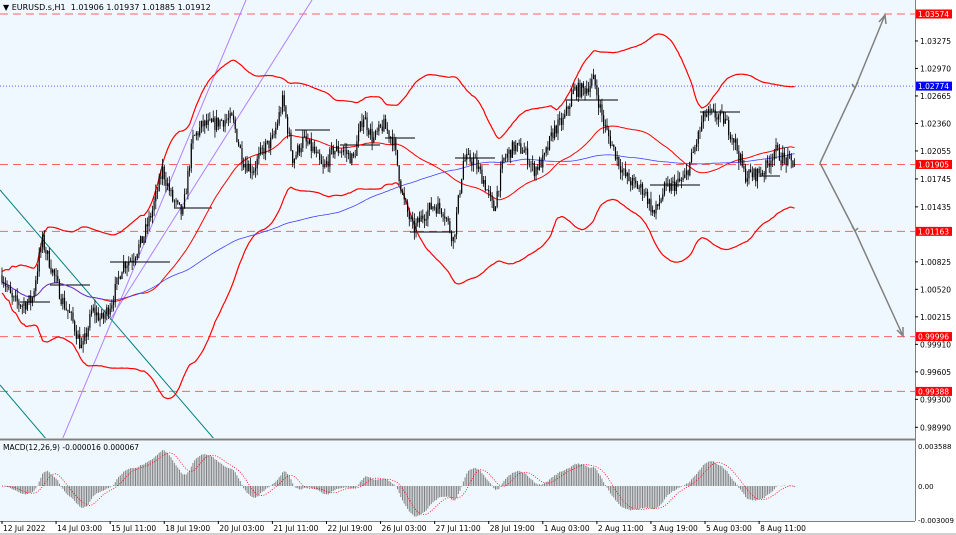 The width and height of the screenshot is (956, 535). What do you see at coordinates (6, 7) in the screenshot?
I see `triangle-down-icon: ▼` at bounding box center [6, 7].